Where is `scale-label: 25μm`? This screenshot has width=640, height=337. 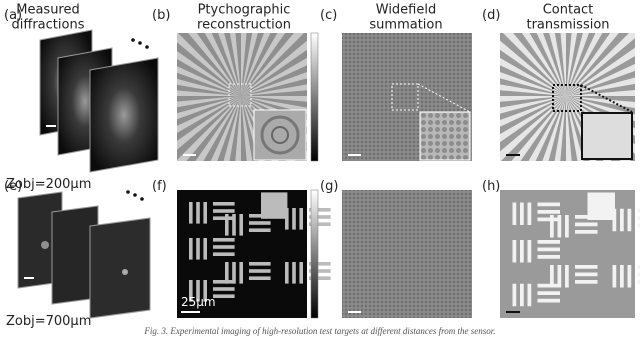 scale-label: 25μm is located at coordinates (198, 302).